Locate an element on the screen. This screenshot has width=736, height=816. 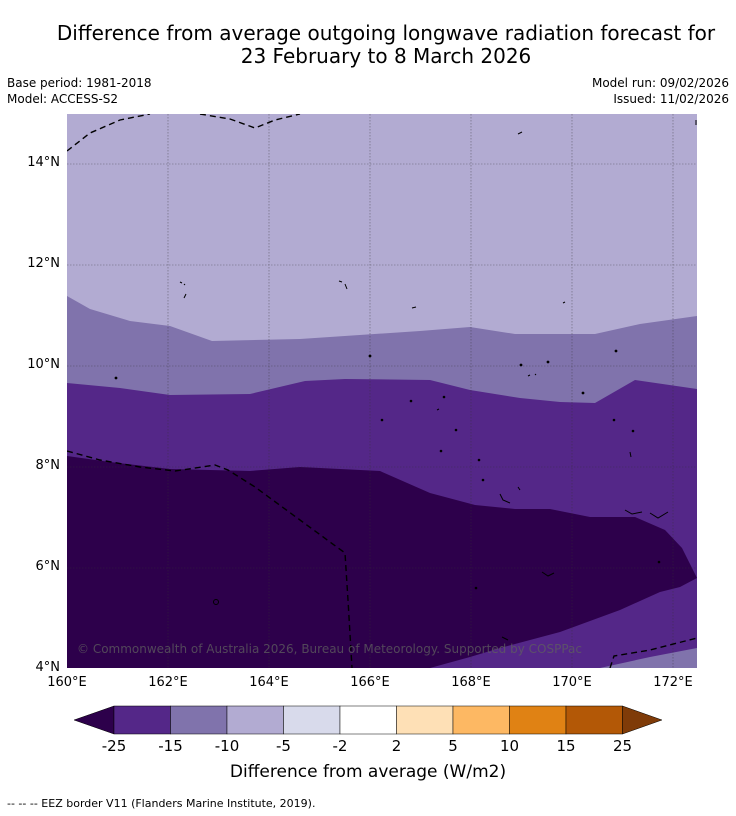
lat-label-12n: 12°N is located at coordinates (43, 263).